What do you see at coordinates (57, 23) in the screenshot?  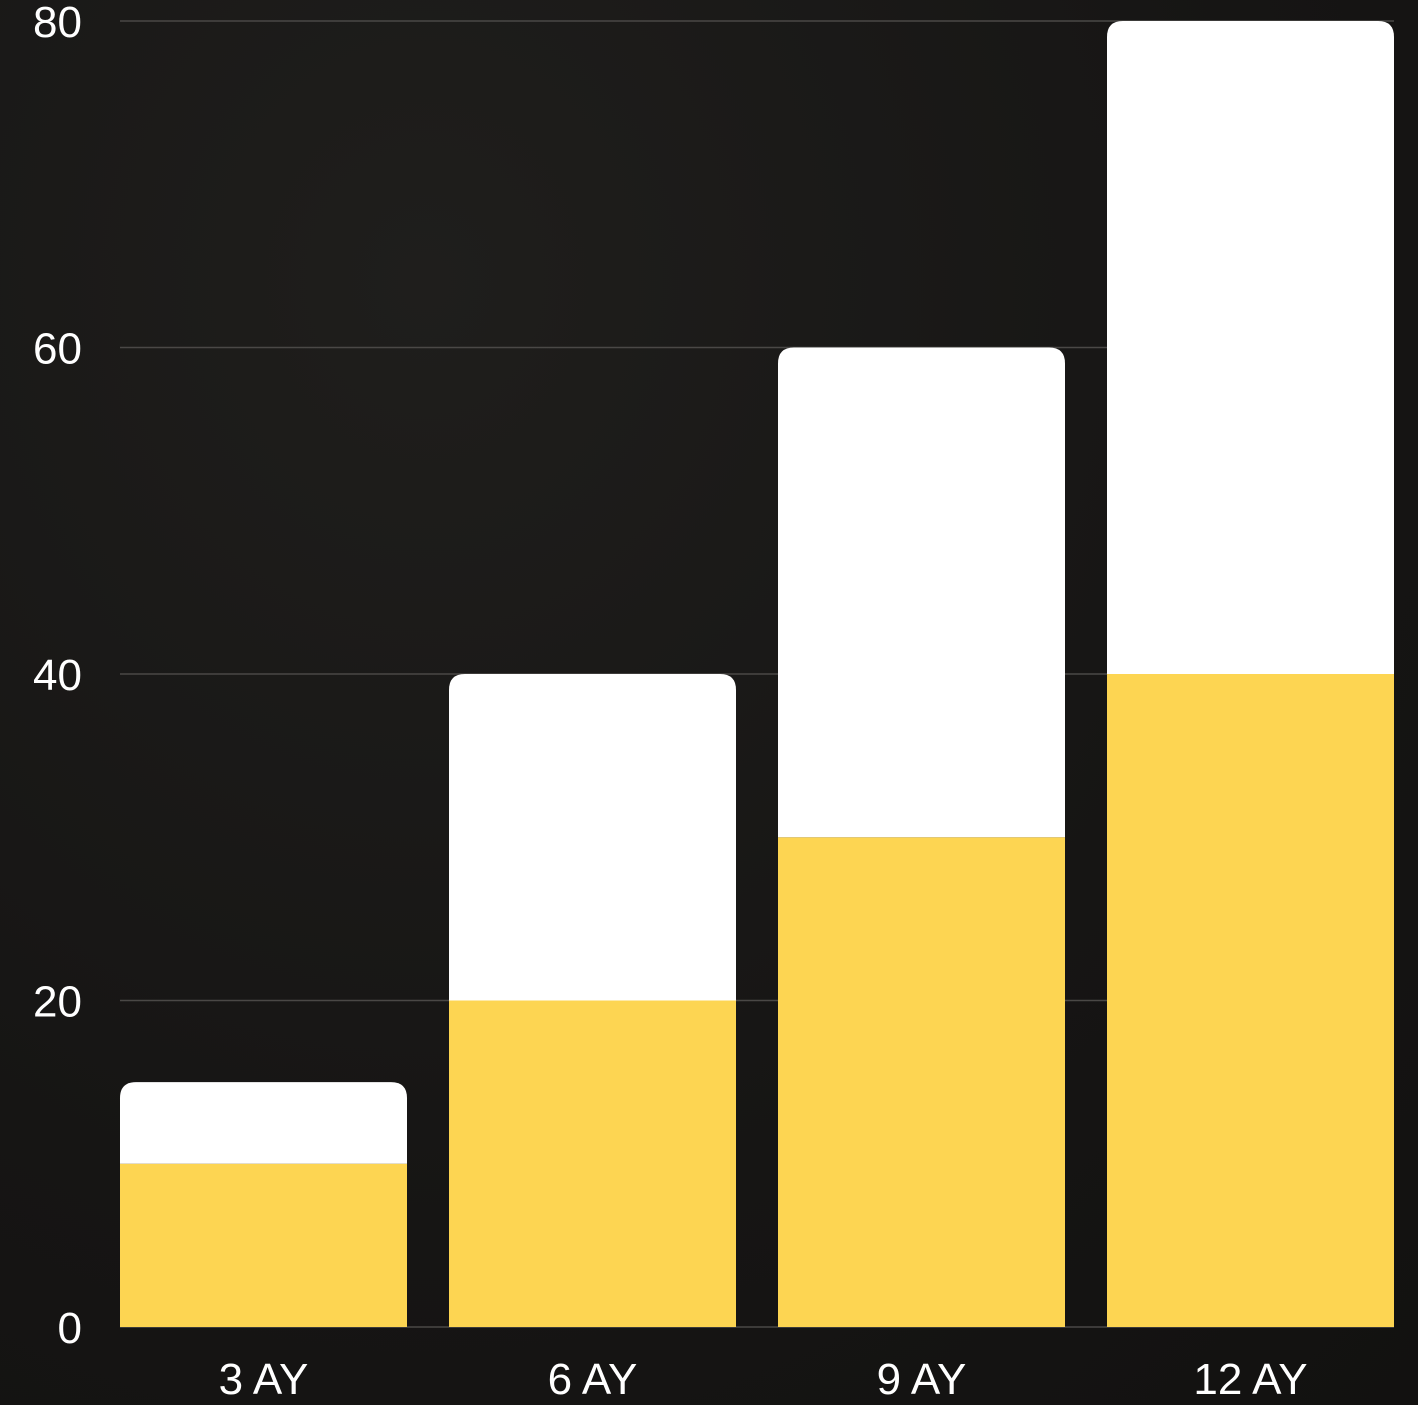 I see `y-tick-label: 80` at bounding box center [57, 23].